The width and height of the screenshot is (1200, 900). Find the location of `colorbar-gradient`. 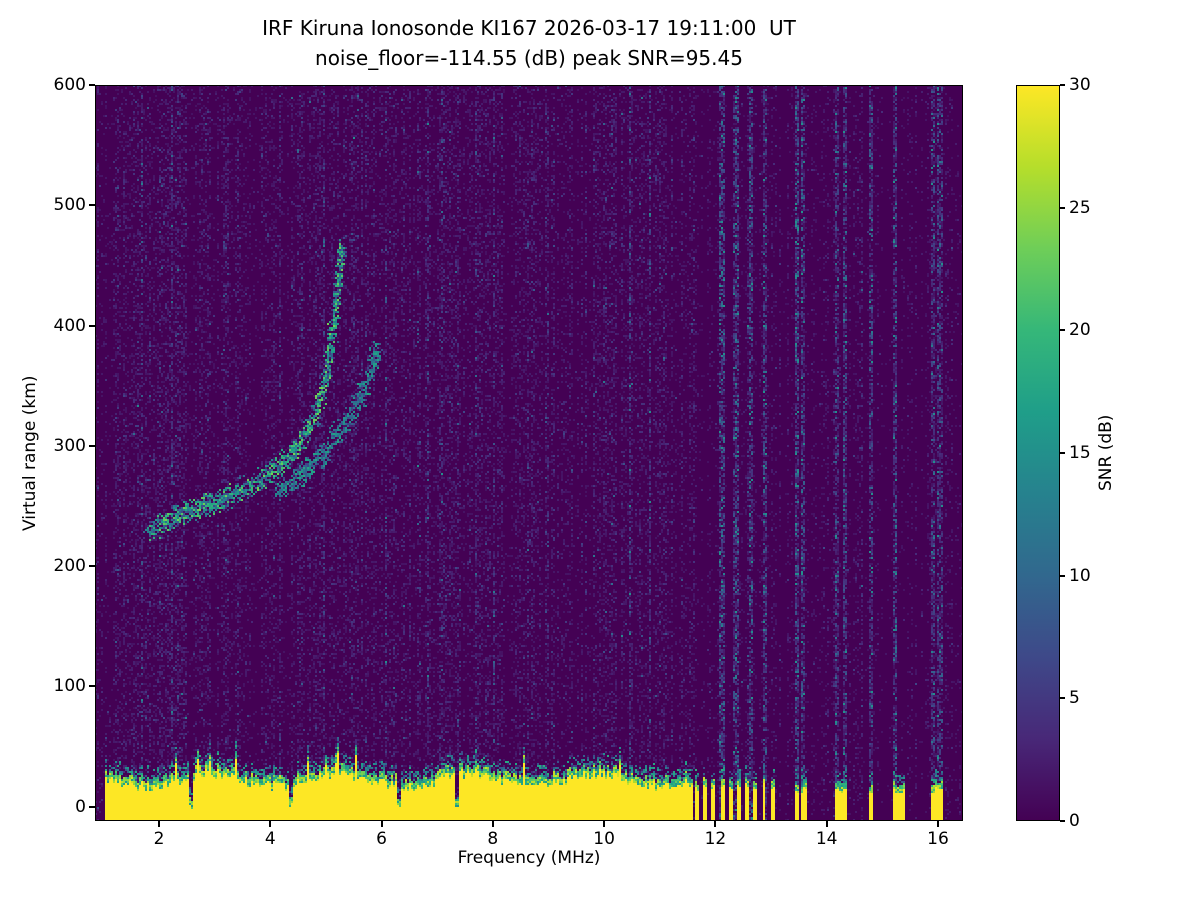

colorbar-gradient is located at coordinates (1038, 453).